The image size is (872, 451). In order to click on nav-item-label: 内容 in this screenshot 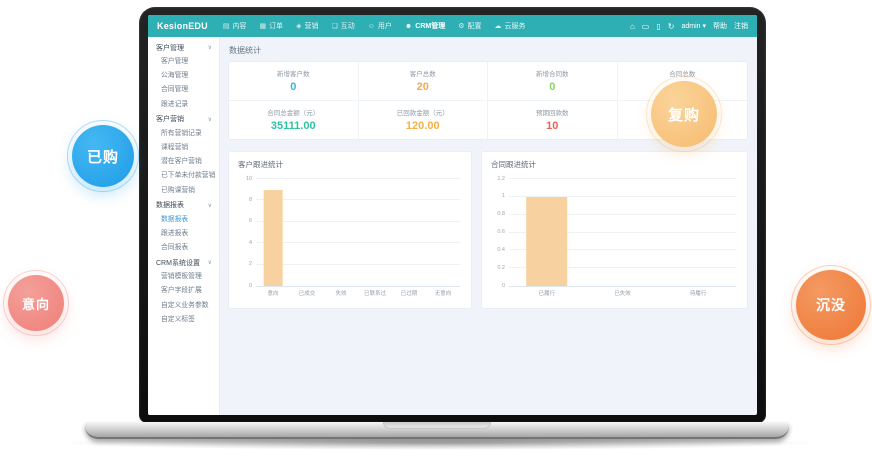, I will do `click(239, 26)`.